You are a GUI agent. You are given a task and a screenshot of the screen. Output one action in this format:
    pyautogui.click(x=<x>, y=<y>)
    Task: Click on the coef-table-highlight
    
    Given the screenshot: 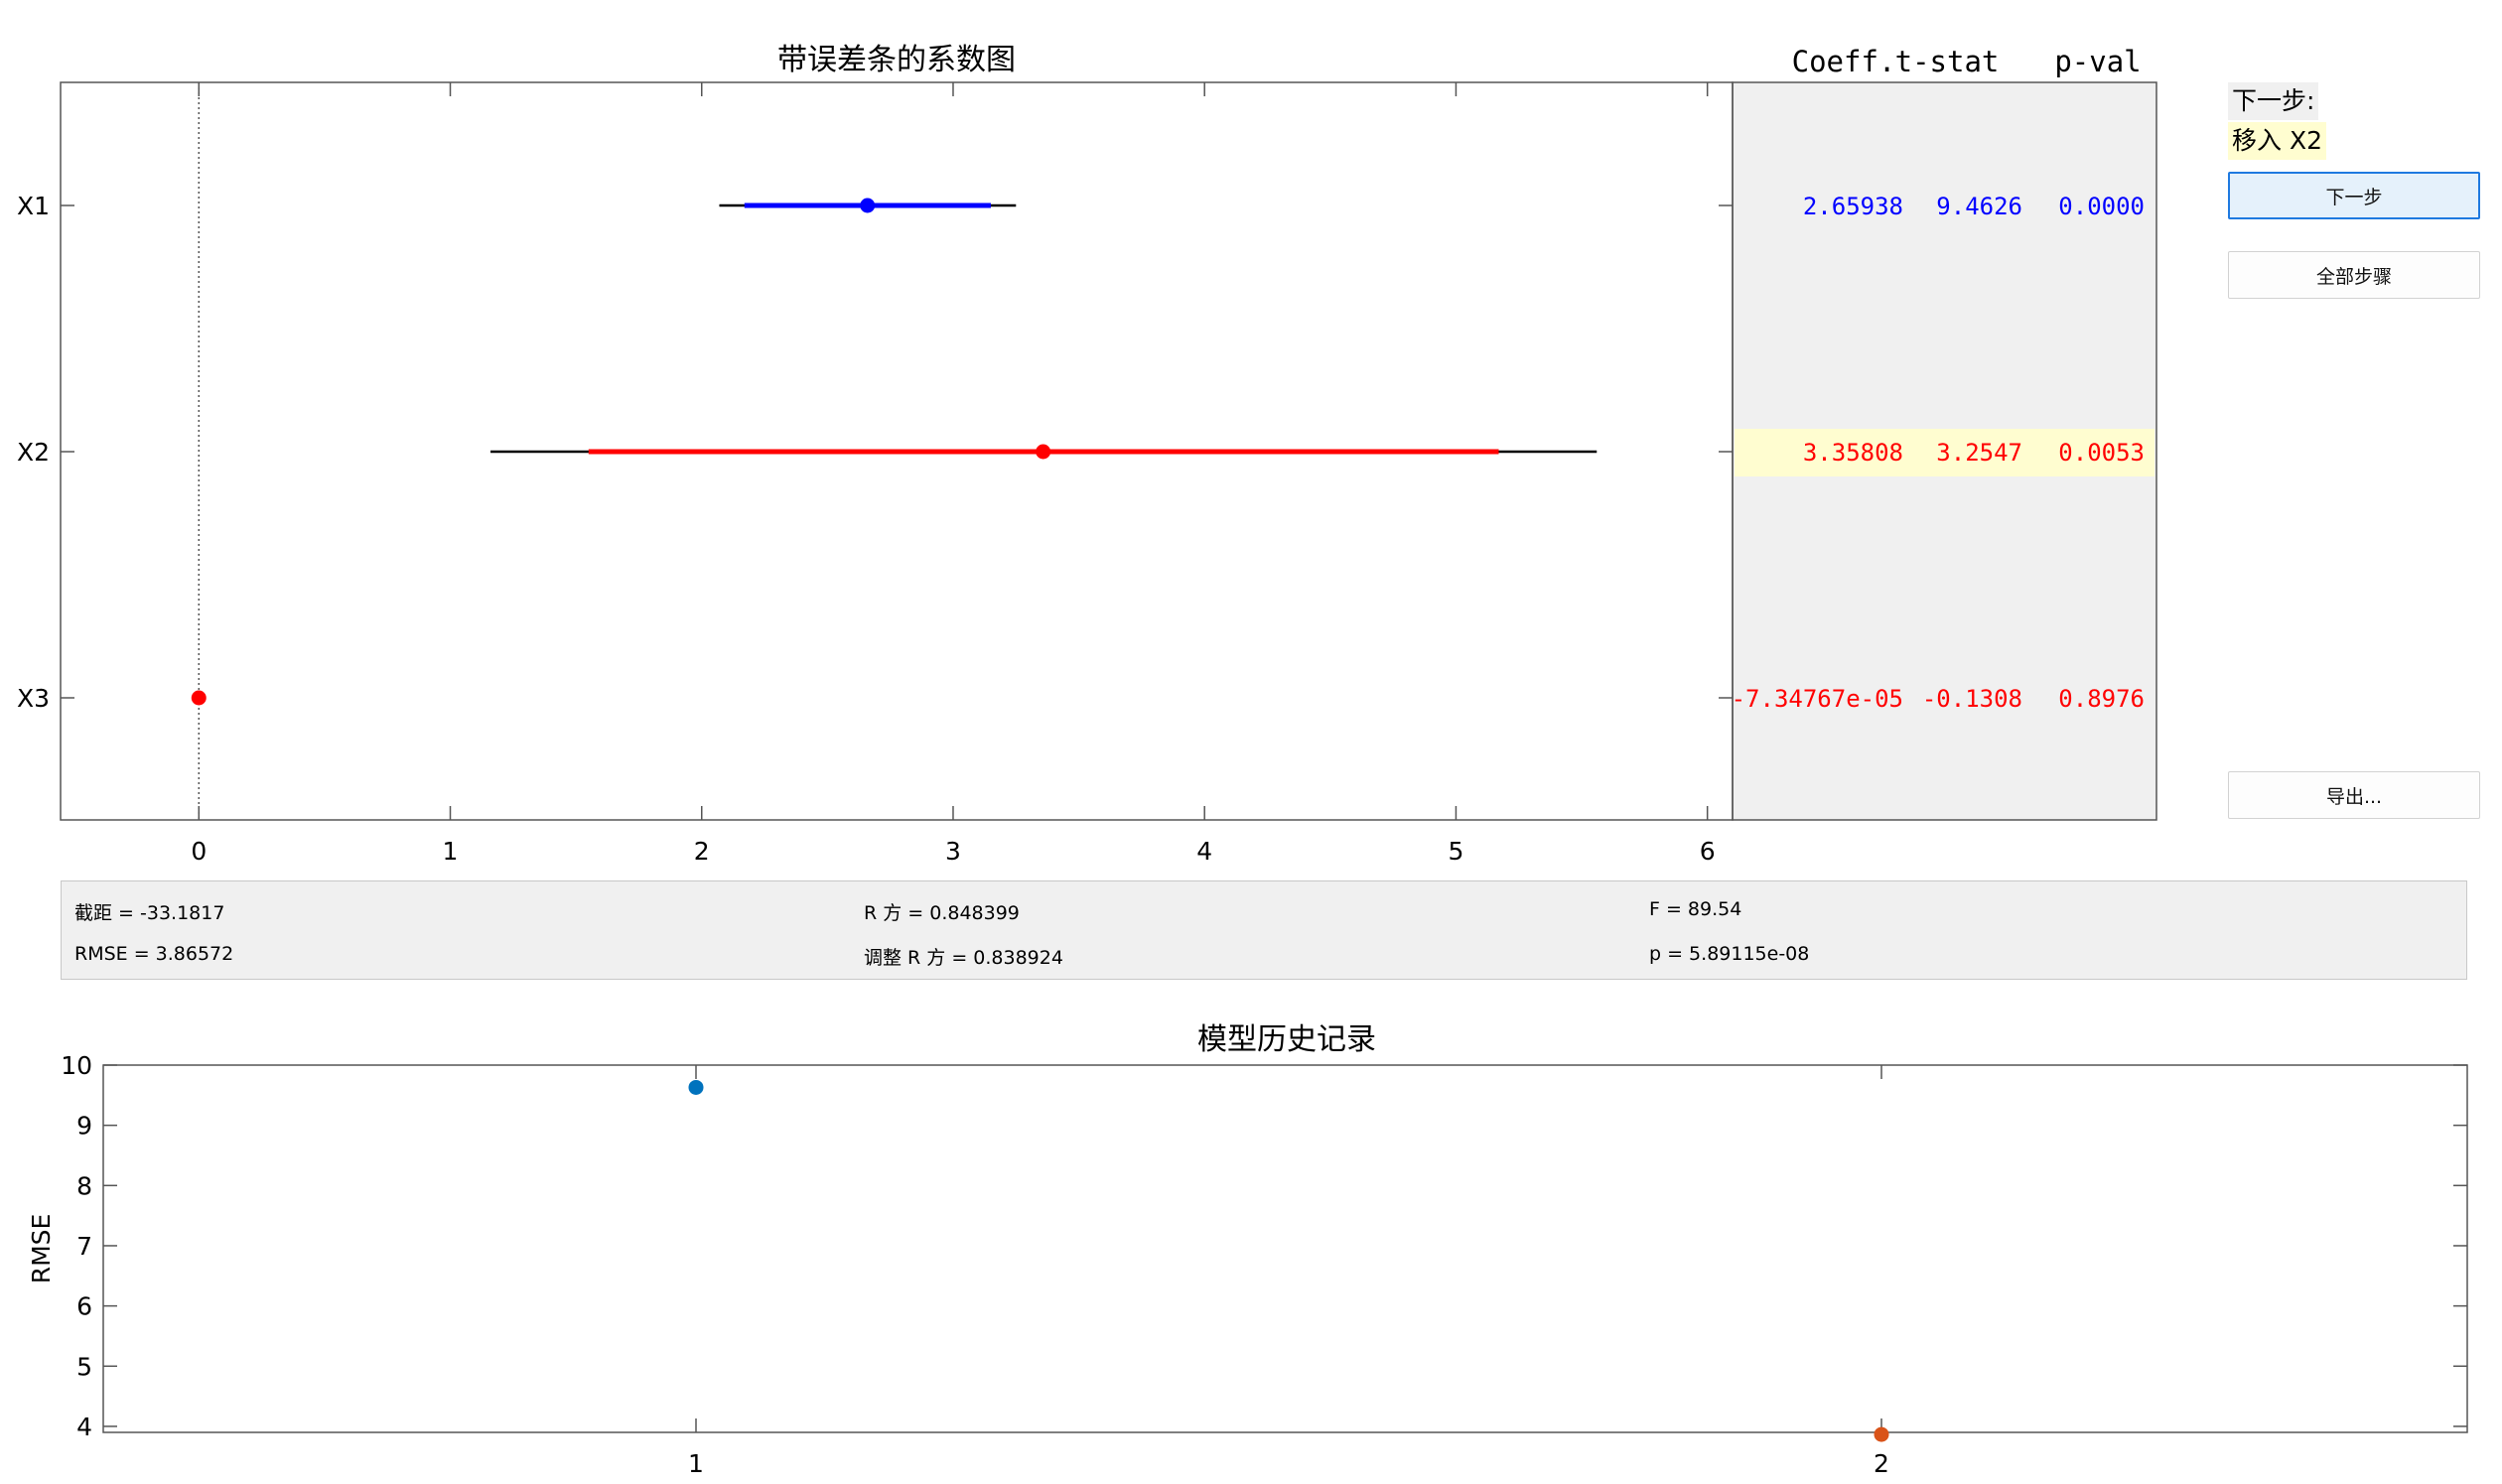 What is the action you would take?
    pyautogui.click(x=1944, y=452)
    